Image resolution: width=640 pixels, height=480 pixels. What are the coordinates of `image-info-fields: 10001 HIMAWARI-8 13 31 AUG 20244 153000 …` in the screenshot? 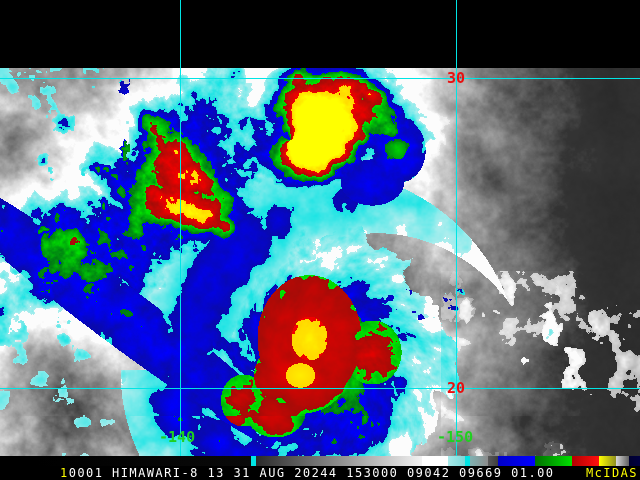 It's located at (307, 473).